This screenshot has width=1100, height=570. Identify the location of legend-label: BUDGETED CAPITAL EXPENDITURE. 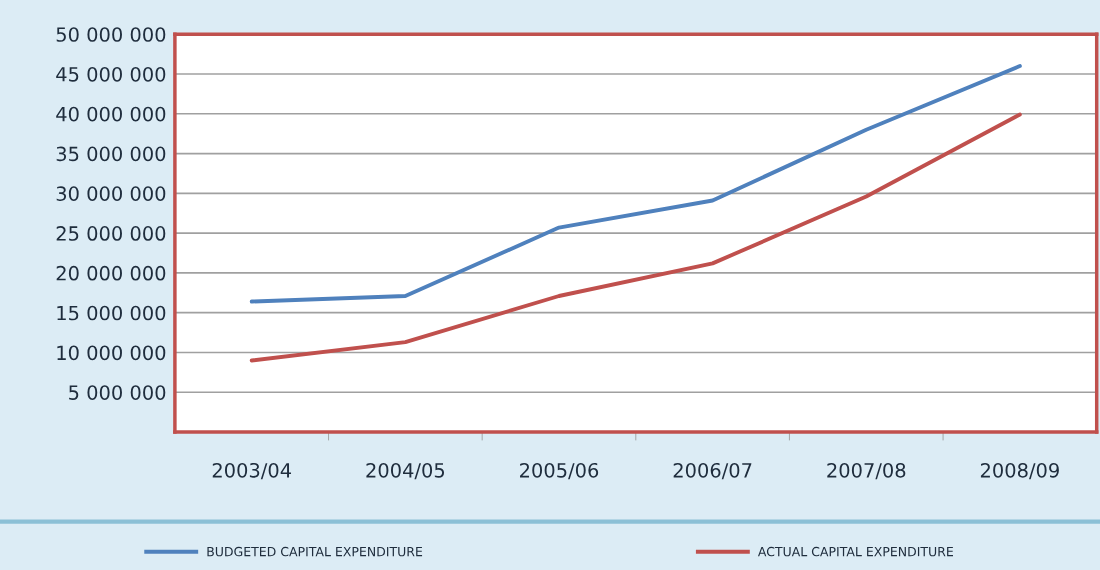
(315, 551).